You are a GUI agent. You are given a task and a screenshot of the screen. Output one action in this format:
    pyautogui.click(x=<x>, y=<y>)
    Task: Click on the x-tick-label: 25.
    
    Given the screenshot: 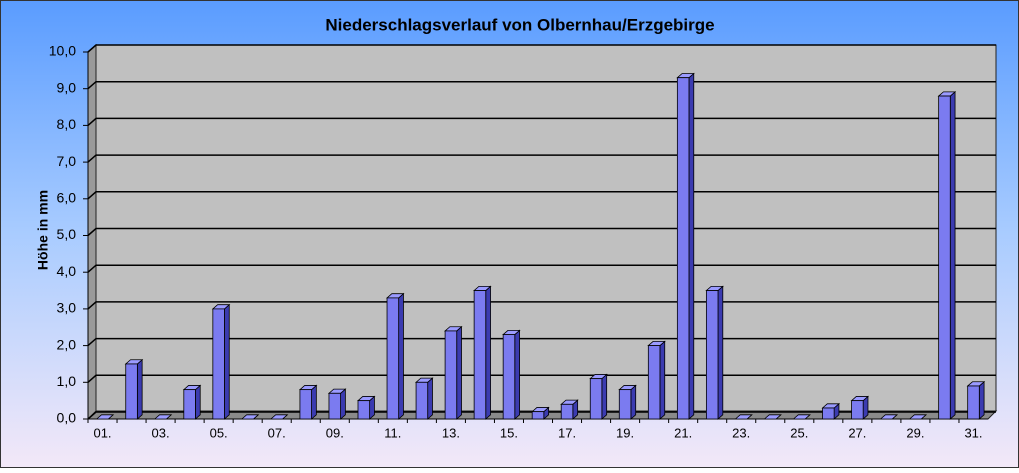 What is the action you would take?
    pyautogui.click(x=799, y=432)
    